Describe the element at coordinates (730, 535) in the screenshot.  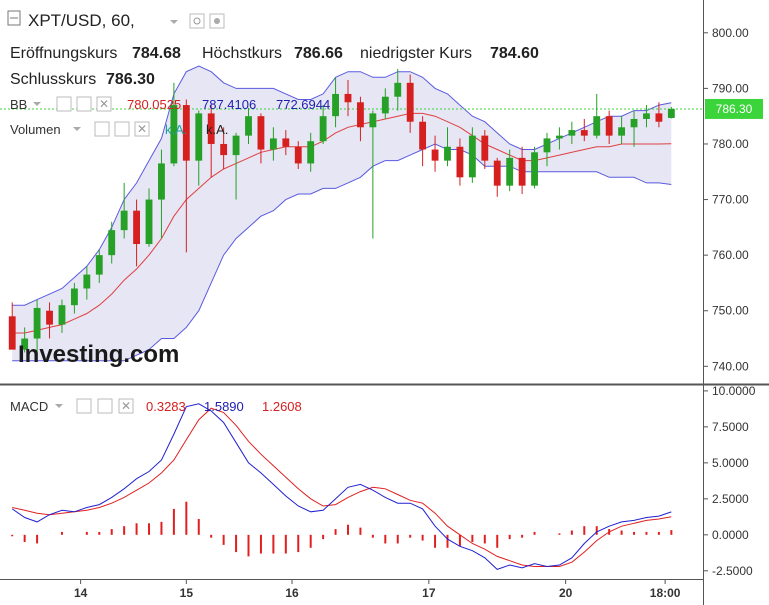
I see `y-tick-label: 0.0000` at that location.